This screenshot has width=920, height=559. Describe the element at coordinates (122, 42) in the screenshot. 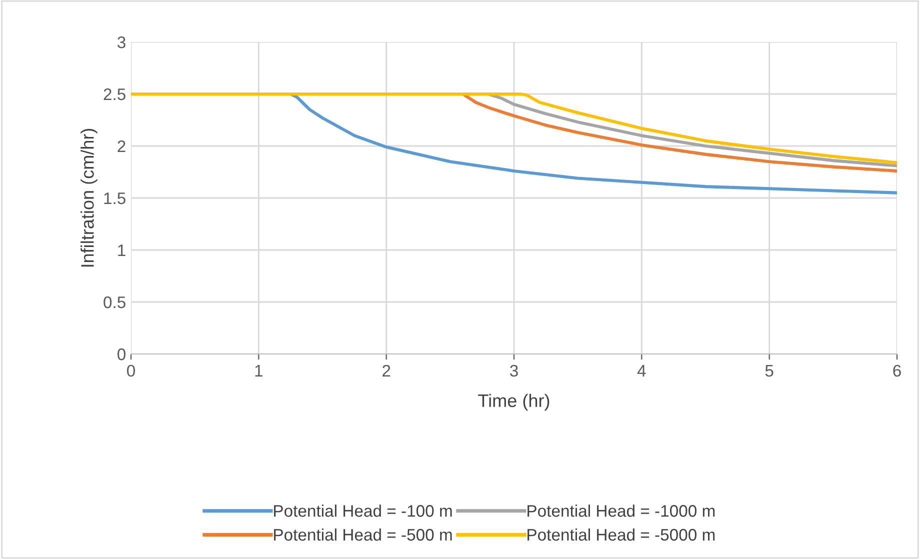

I see `y-tick-label: 3` at that location.